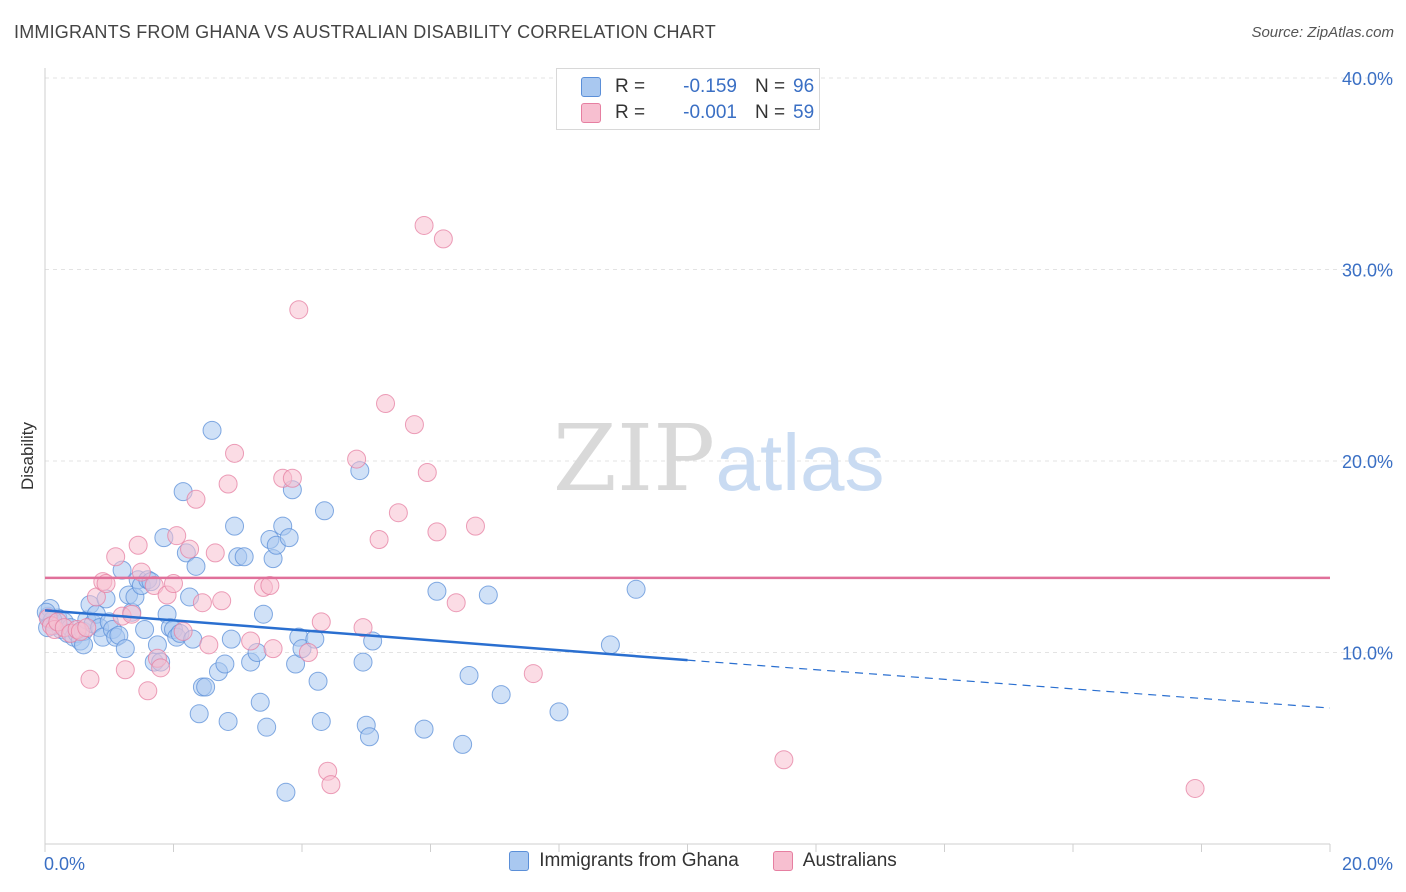  What do you see at coordinates (591, 87) in the screenshot?
I see `stats-swatch-ghana` at bounding box center [591, 87].